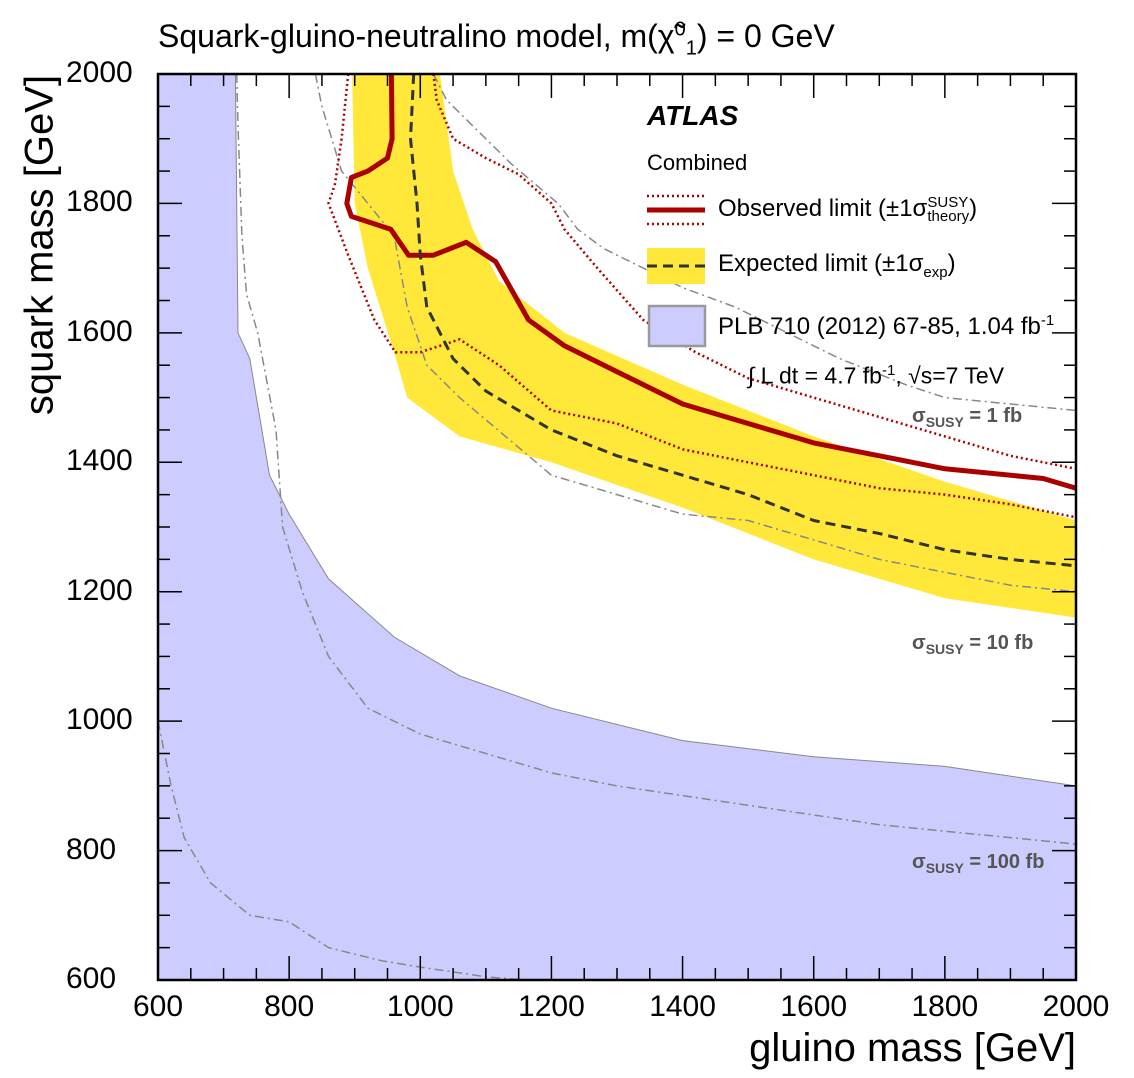 The image size is (1134, 1078). What do you see at coordinates (912, 1048) in the screenshot?
I see `x-axis-title: gluino mass [GeV]` at bounding box center [912, 1048].